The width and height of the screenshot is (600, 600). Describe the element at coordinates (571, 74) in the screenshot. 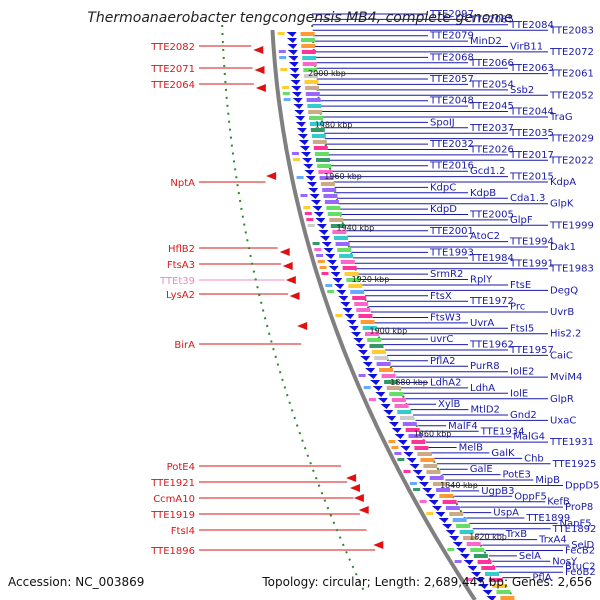

I see `gene-label-tte2061: TTE2061` at that location.